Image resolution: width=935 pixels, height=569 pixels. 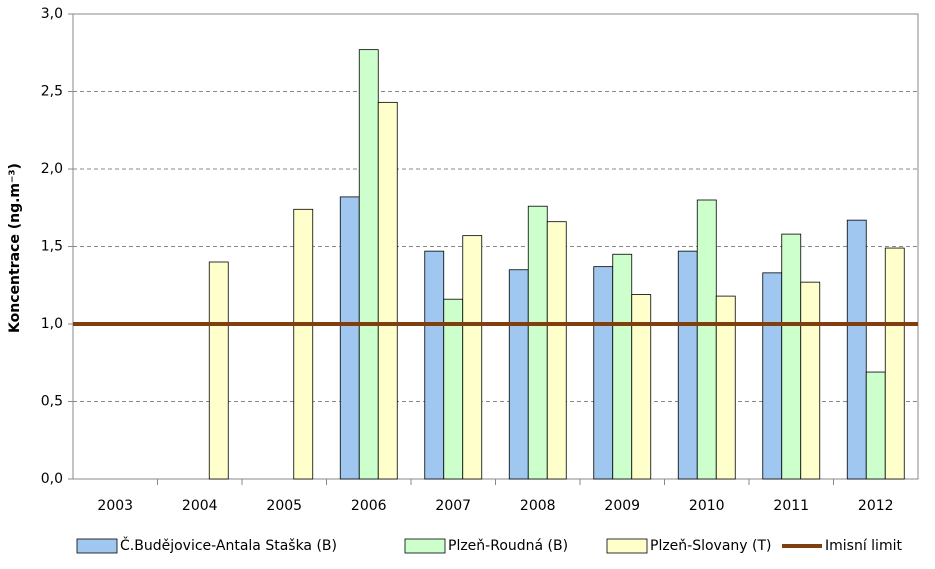 I want to click on x-tick-label: 2006, so click(x=369, y=506).